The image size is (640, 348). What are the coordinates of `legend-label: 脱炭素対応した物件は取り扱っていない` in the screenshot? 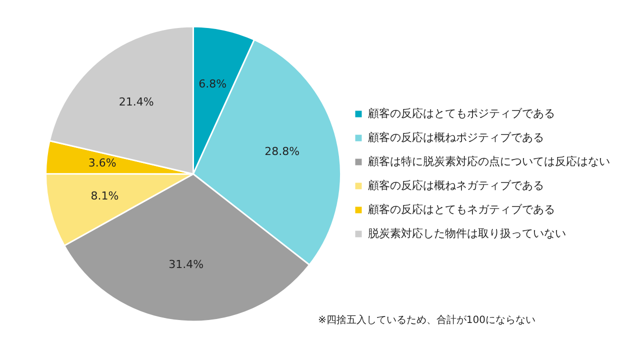 It's located at (467, 233).